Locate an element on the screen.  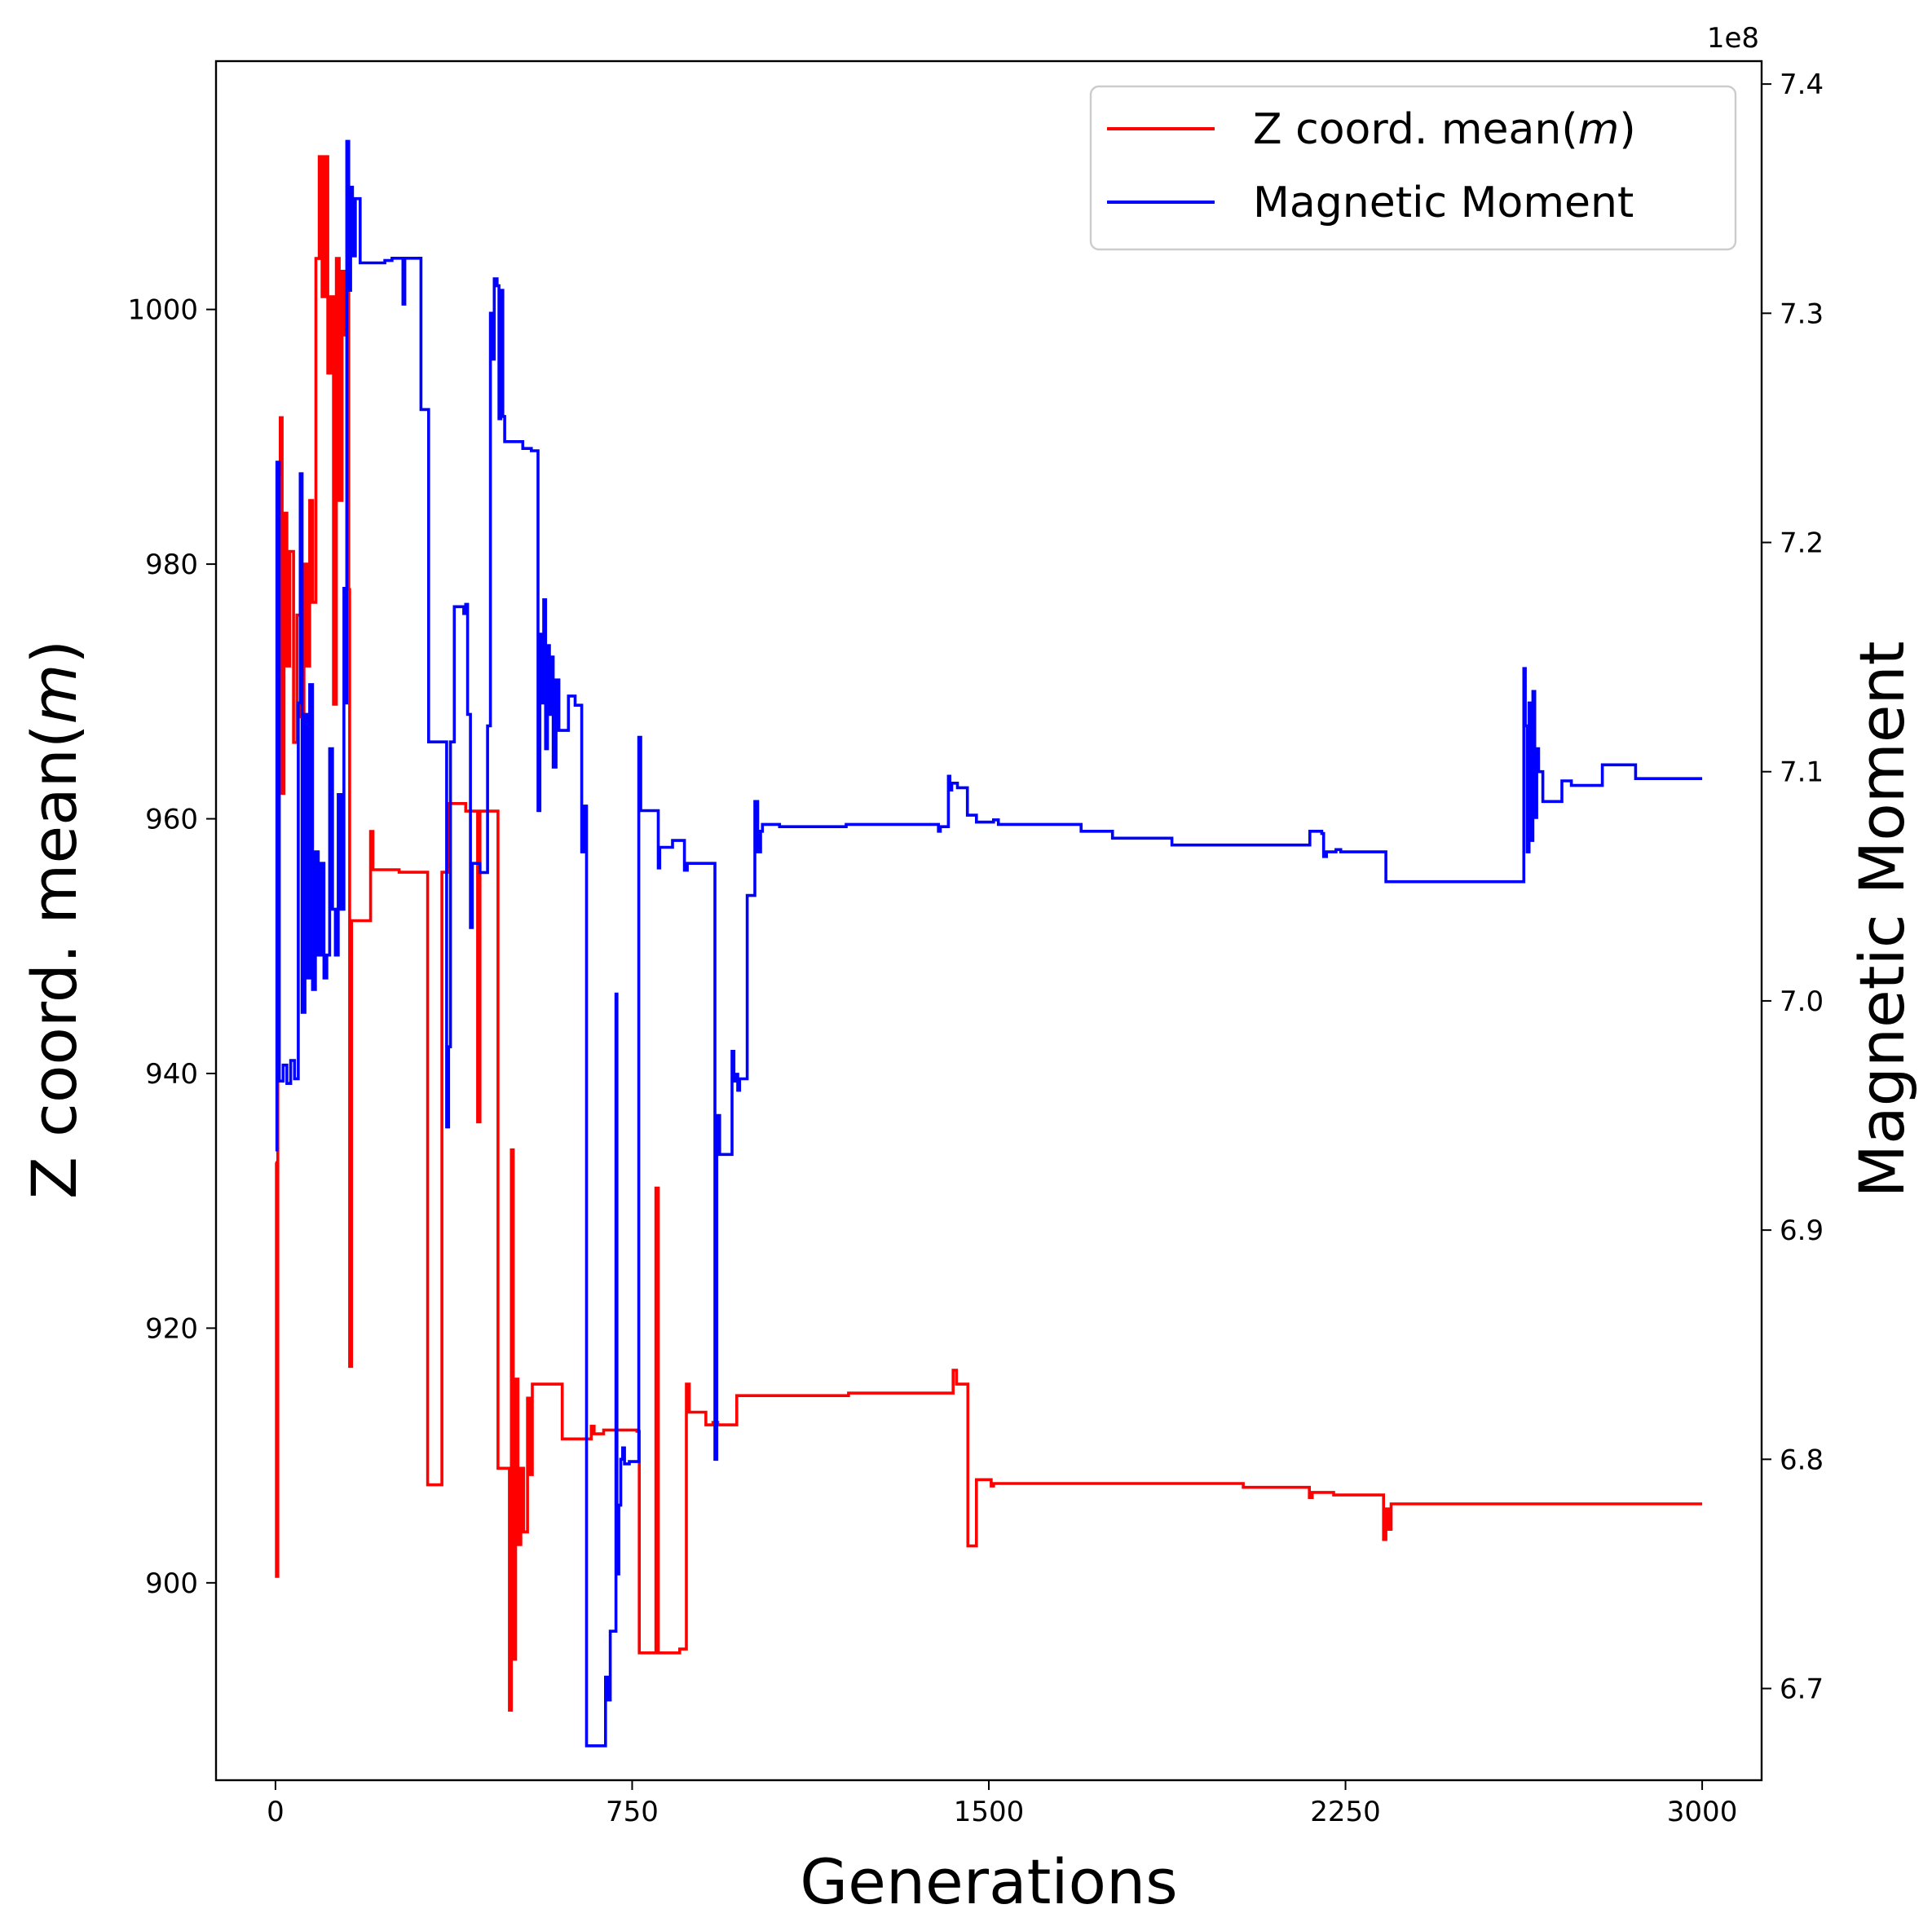
legend-label-z-coord-var: m is located at coordinates (1599, 129).